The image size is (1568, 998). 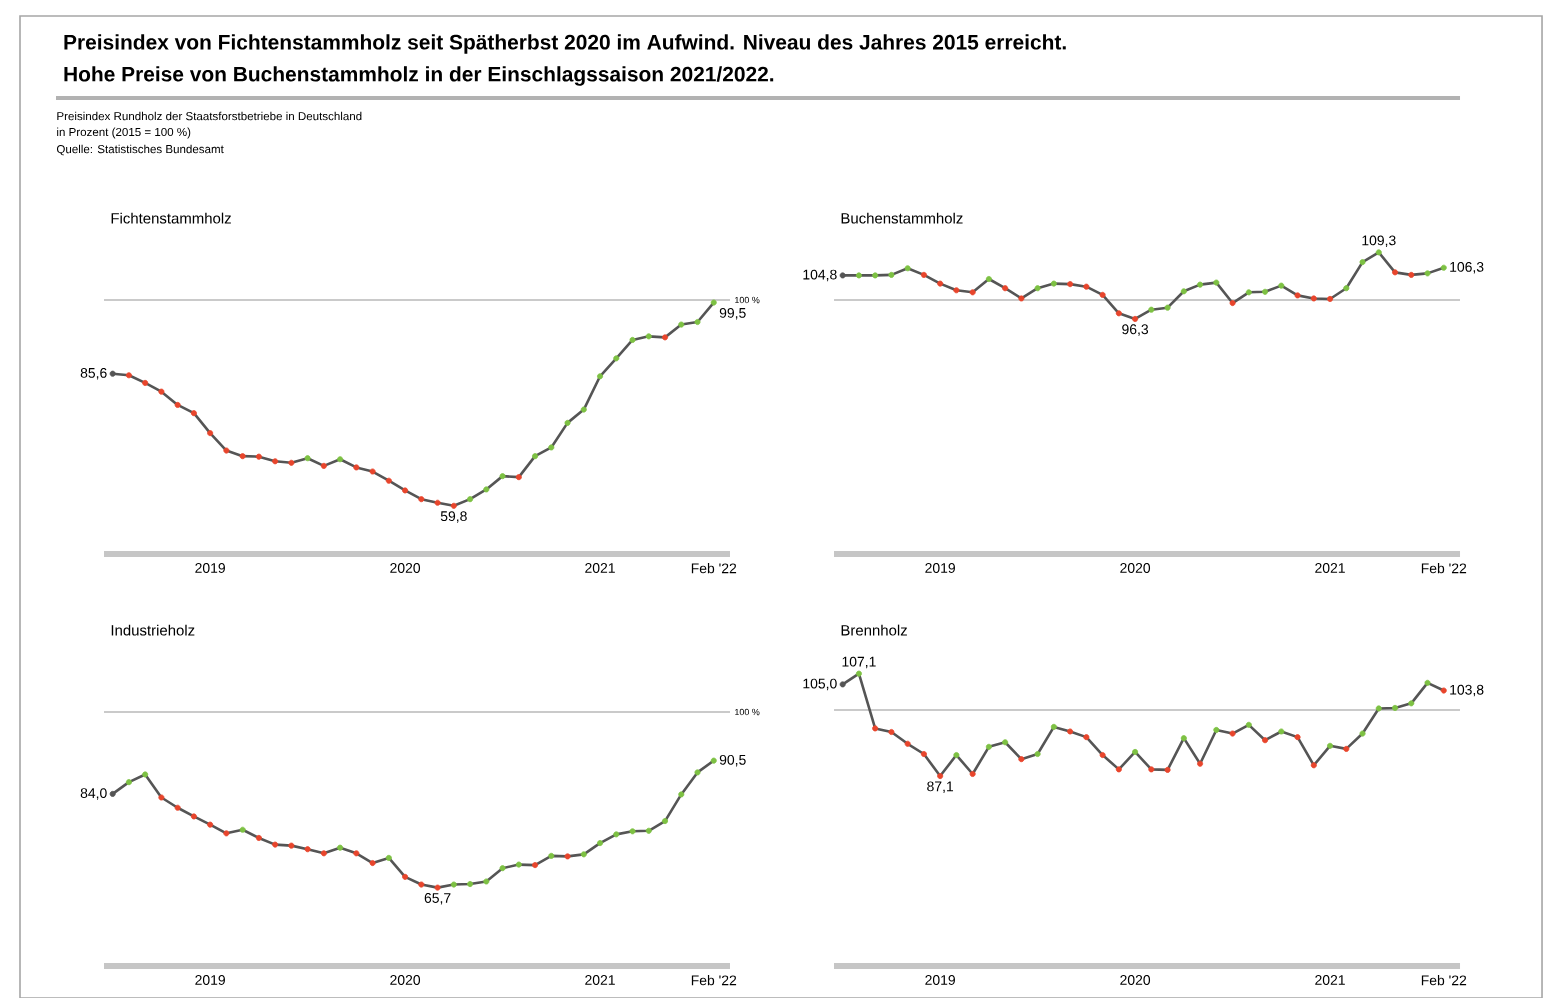 What do you see at coordinates (565, 44) in the screenshot?
I see `text: Preisindex von Fichtenstammholz seit Spätherbst 2020 im Aufwind. Niveau des Jahres 2015 erreicht.` at bounding box center [565, 44].